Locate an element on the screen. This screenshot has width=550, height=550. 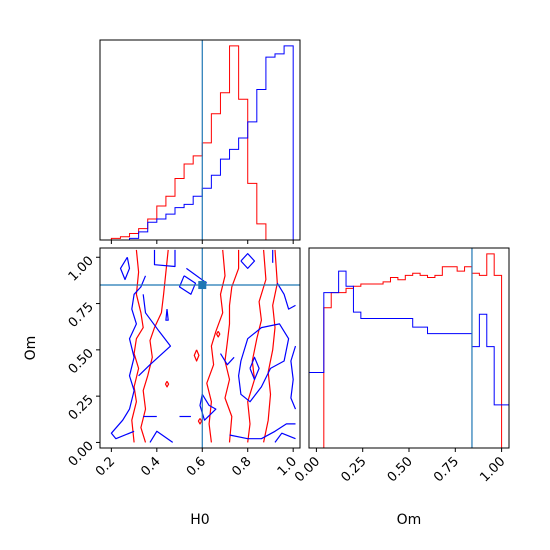
contour-frame is located at coordinates (200, 348).